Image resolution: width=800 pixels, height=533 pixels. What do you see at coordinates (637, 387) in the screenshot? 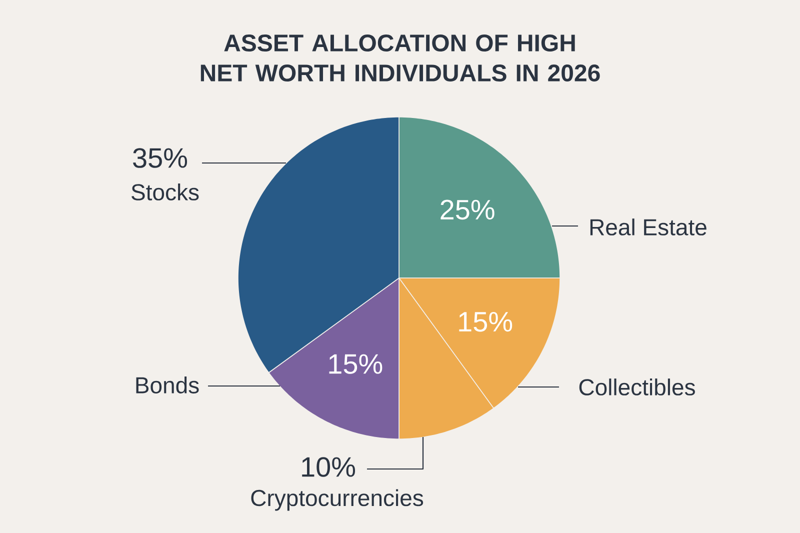
I see `slice-label: Collectibles` at bounding box center [637, 387].